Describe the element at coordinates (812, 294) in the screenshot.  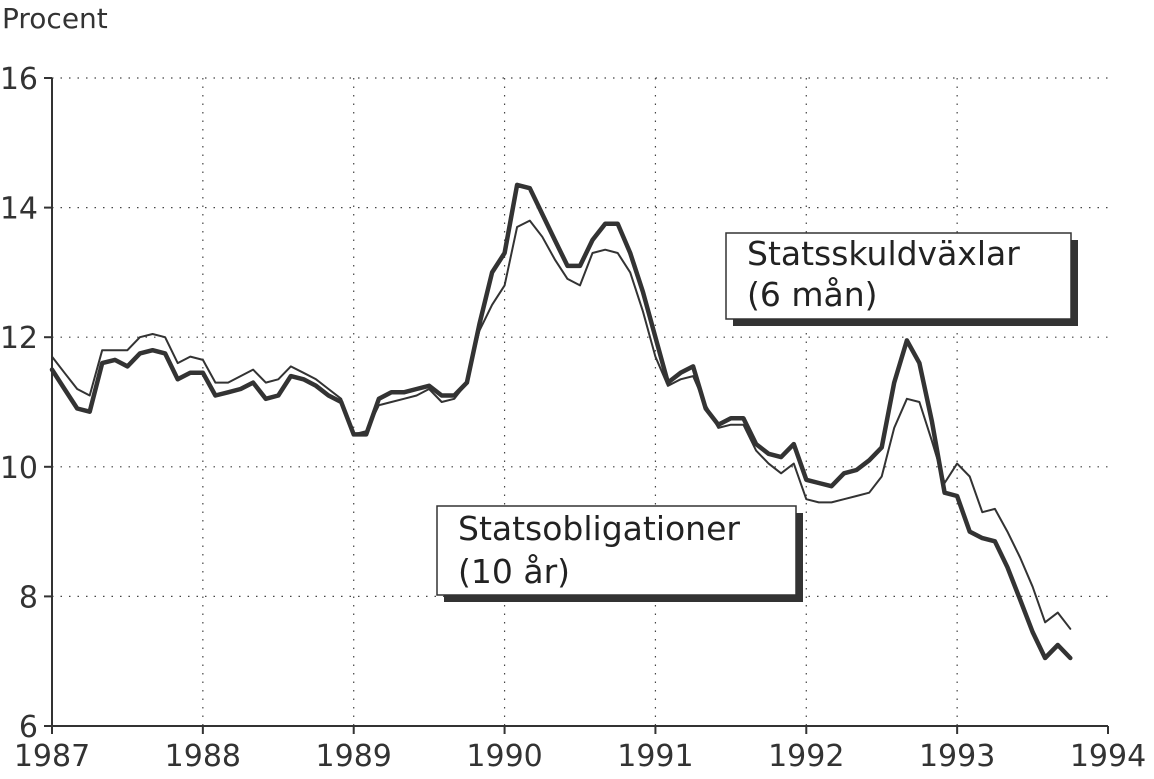
I see `legend-label-line-2: (6 mån)` at that location.